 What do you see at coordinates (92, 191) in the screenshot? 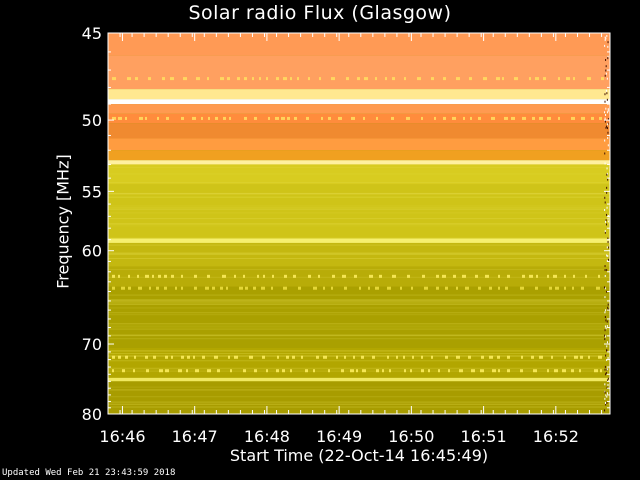
I see `y-tick-label: 55` at bounding box center [92, 191].